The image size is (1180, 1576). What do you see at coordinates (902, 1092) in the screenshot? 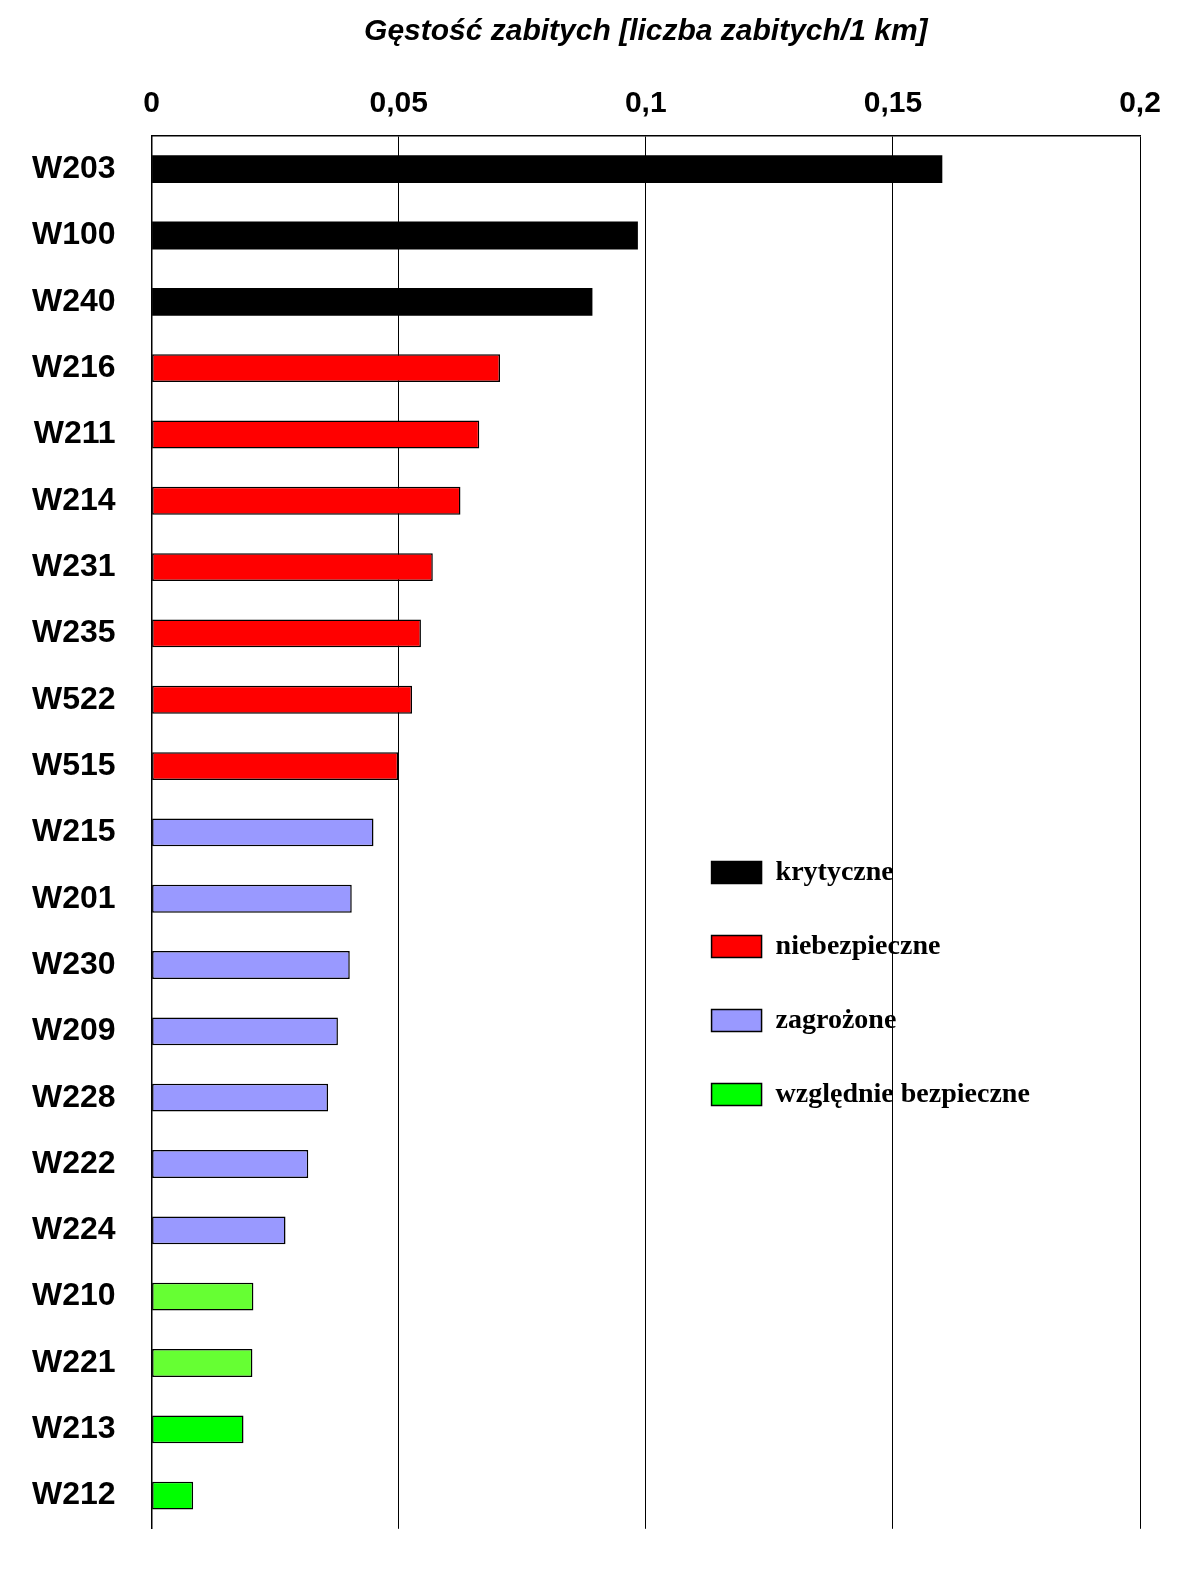
I see `legend-label: względnie bezpieczne` at bounding box center [902, 1092].